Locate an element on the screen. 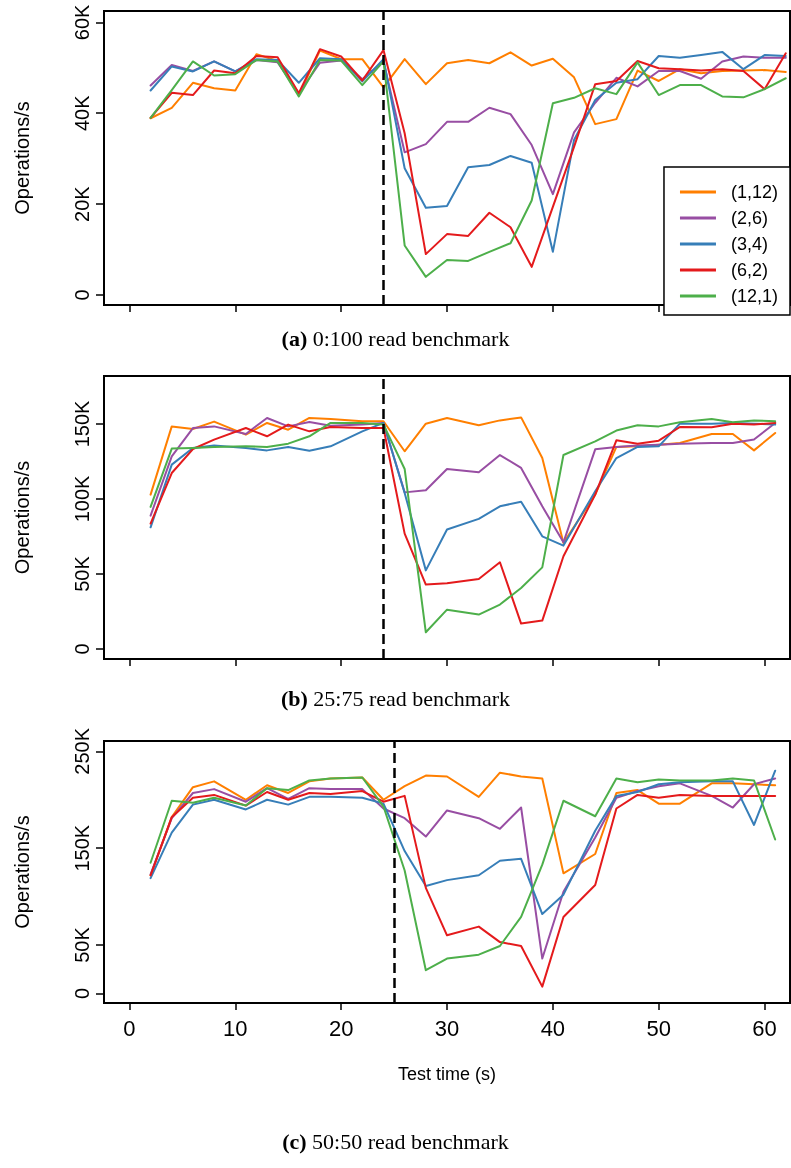 The width and height of the screenshot is (791, 1168). legend-label: (3,4) is located at coordinates (749, 244).